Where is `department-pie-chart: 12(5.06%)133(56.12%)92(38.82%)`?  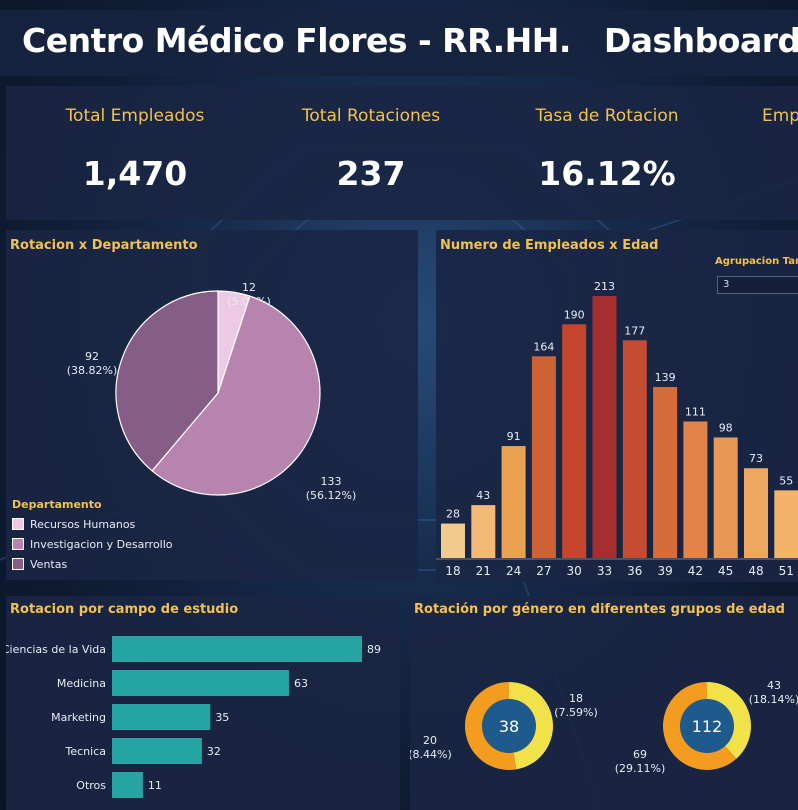 department-pie-chart: 12(5.06%)133(56.12%)92(38.82%) is located at coordinates (212, 391).